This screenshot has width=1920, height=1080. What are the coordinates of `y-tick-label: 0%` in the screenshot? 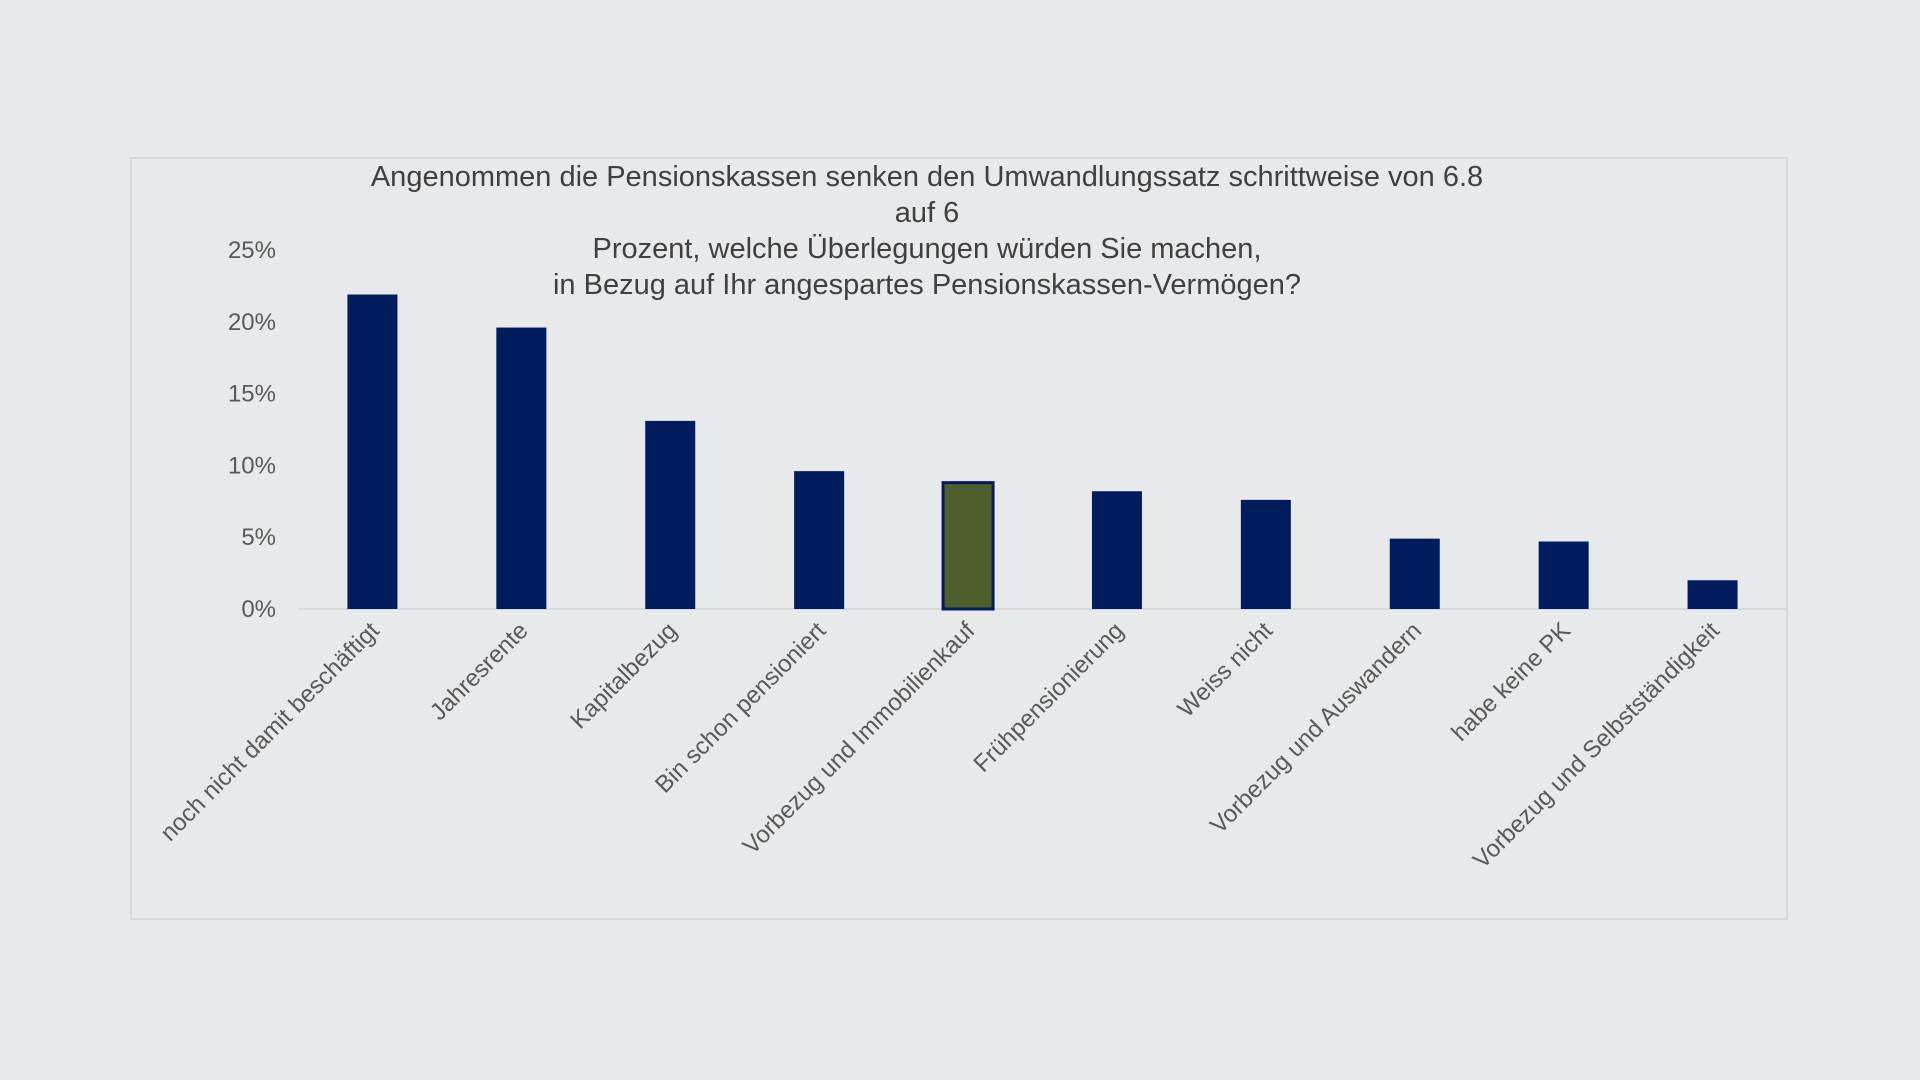 It's located at (258, 609).